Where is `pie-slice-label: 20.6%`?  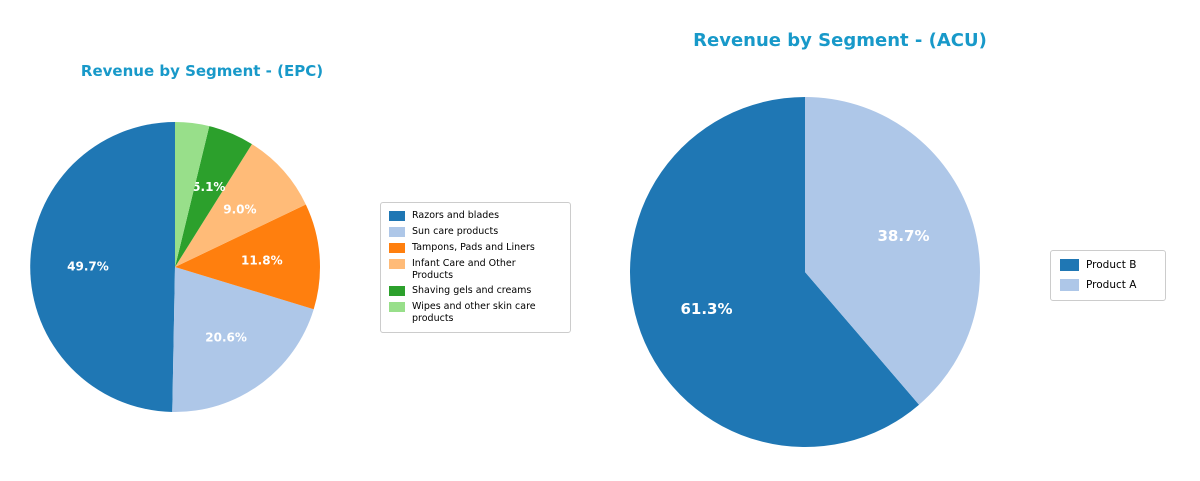 pie-slice-label: 20.6% is located at coordinates (226, 338).